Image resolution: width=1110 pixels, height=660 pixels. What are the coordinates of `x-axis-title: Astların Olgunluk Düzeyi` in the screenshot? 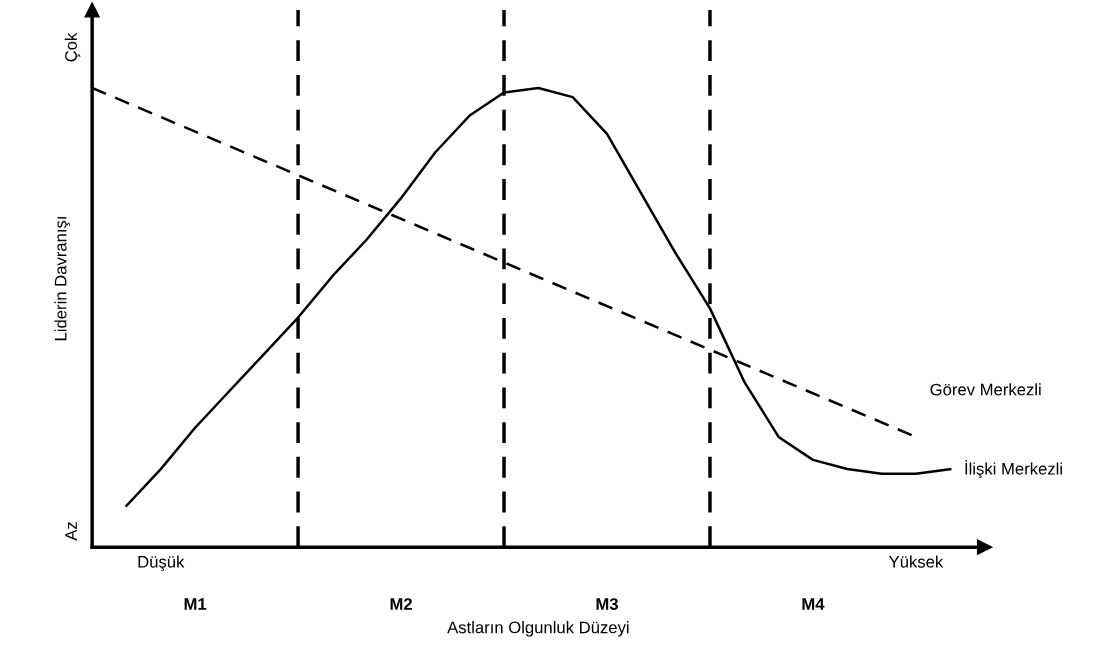 It's located at (538, 629).